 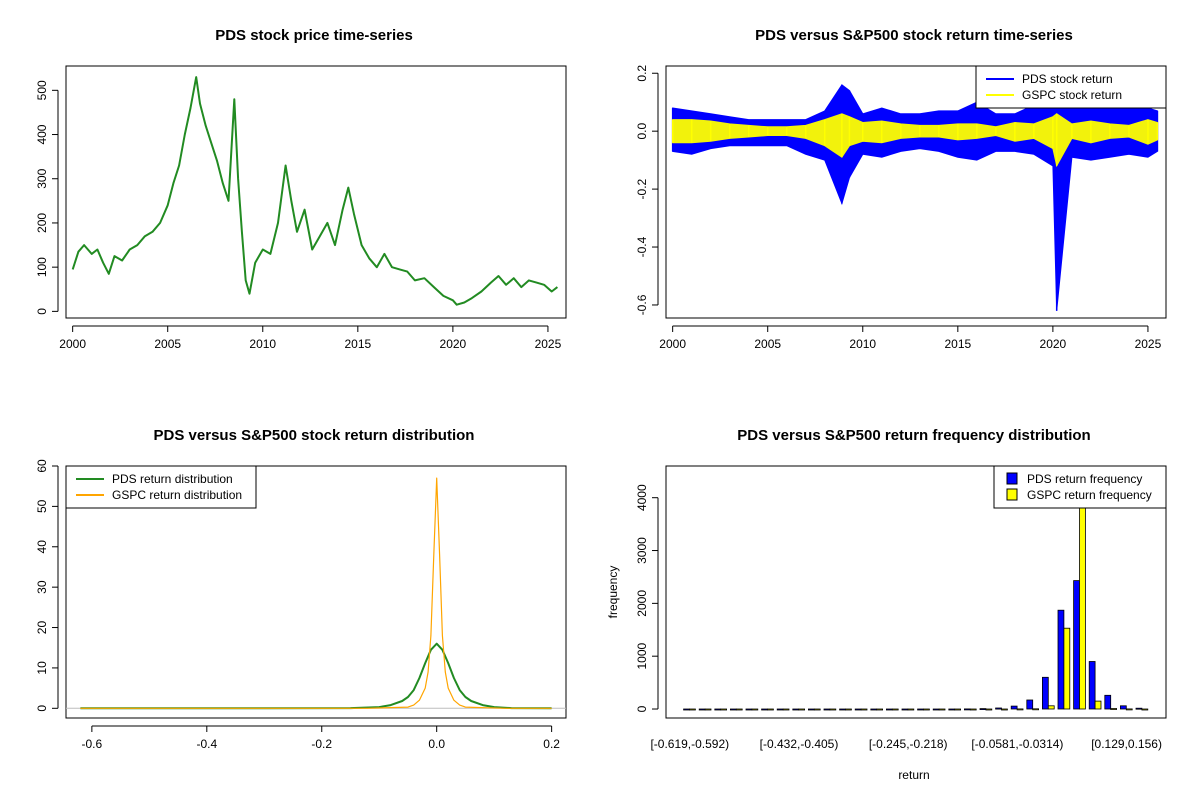 I want to click on price-plot-frame, so click(x=316, y=192).